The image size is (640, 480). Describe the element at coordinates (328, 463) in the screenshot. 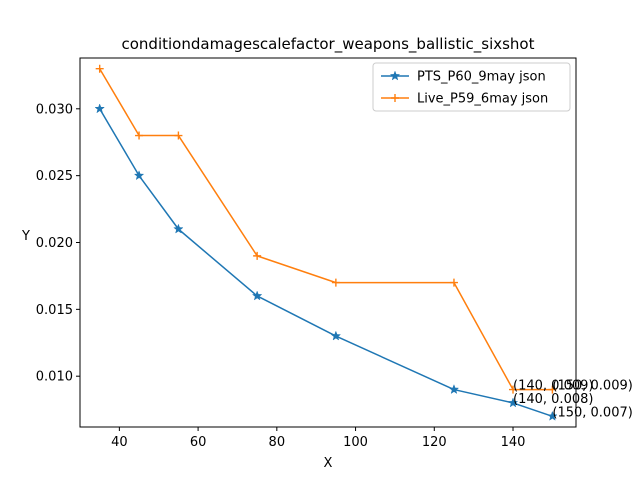

I see `x-axis-label: X` at that location.